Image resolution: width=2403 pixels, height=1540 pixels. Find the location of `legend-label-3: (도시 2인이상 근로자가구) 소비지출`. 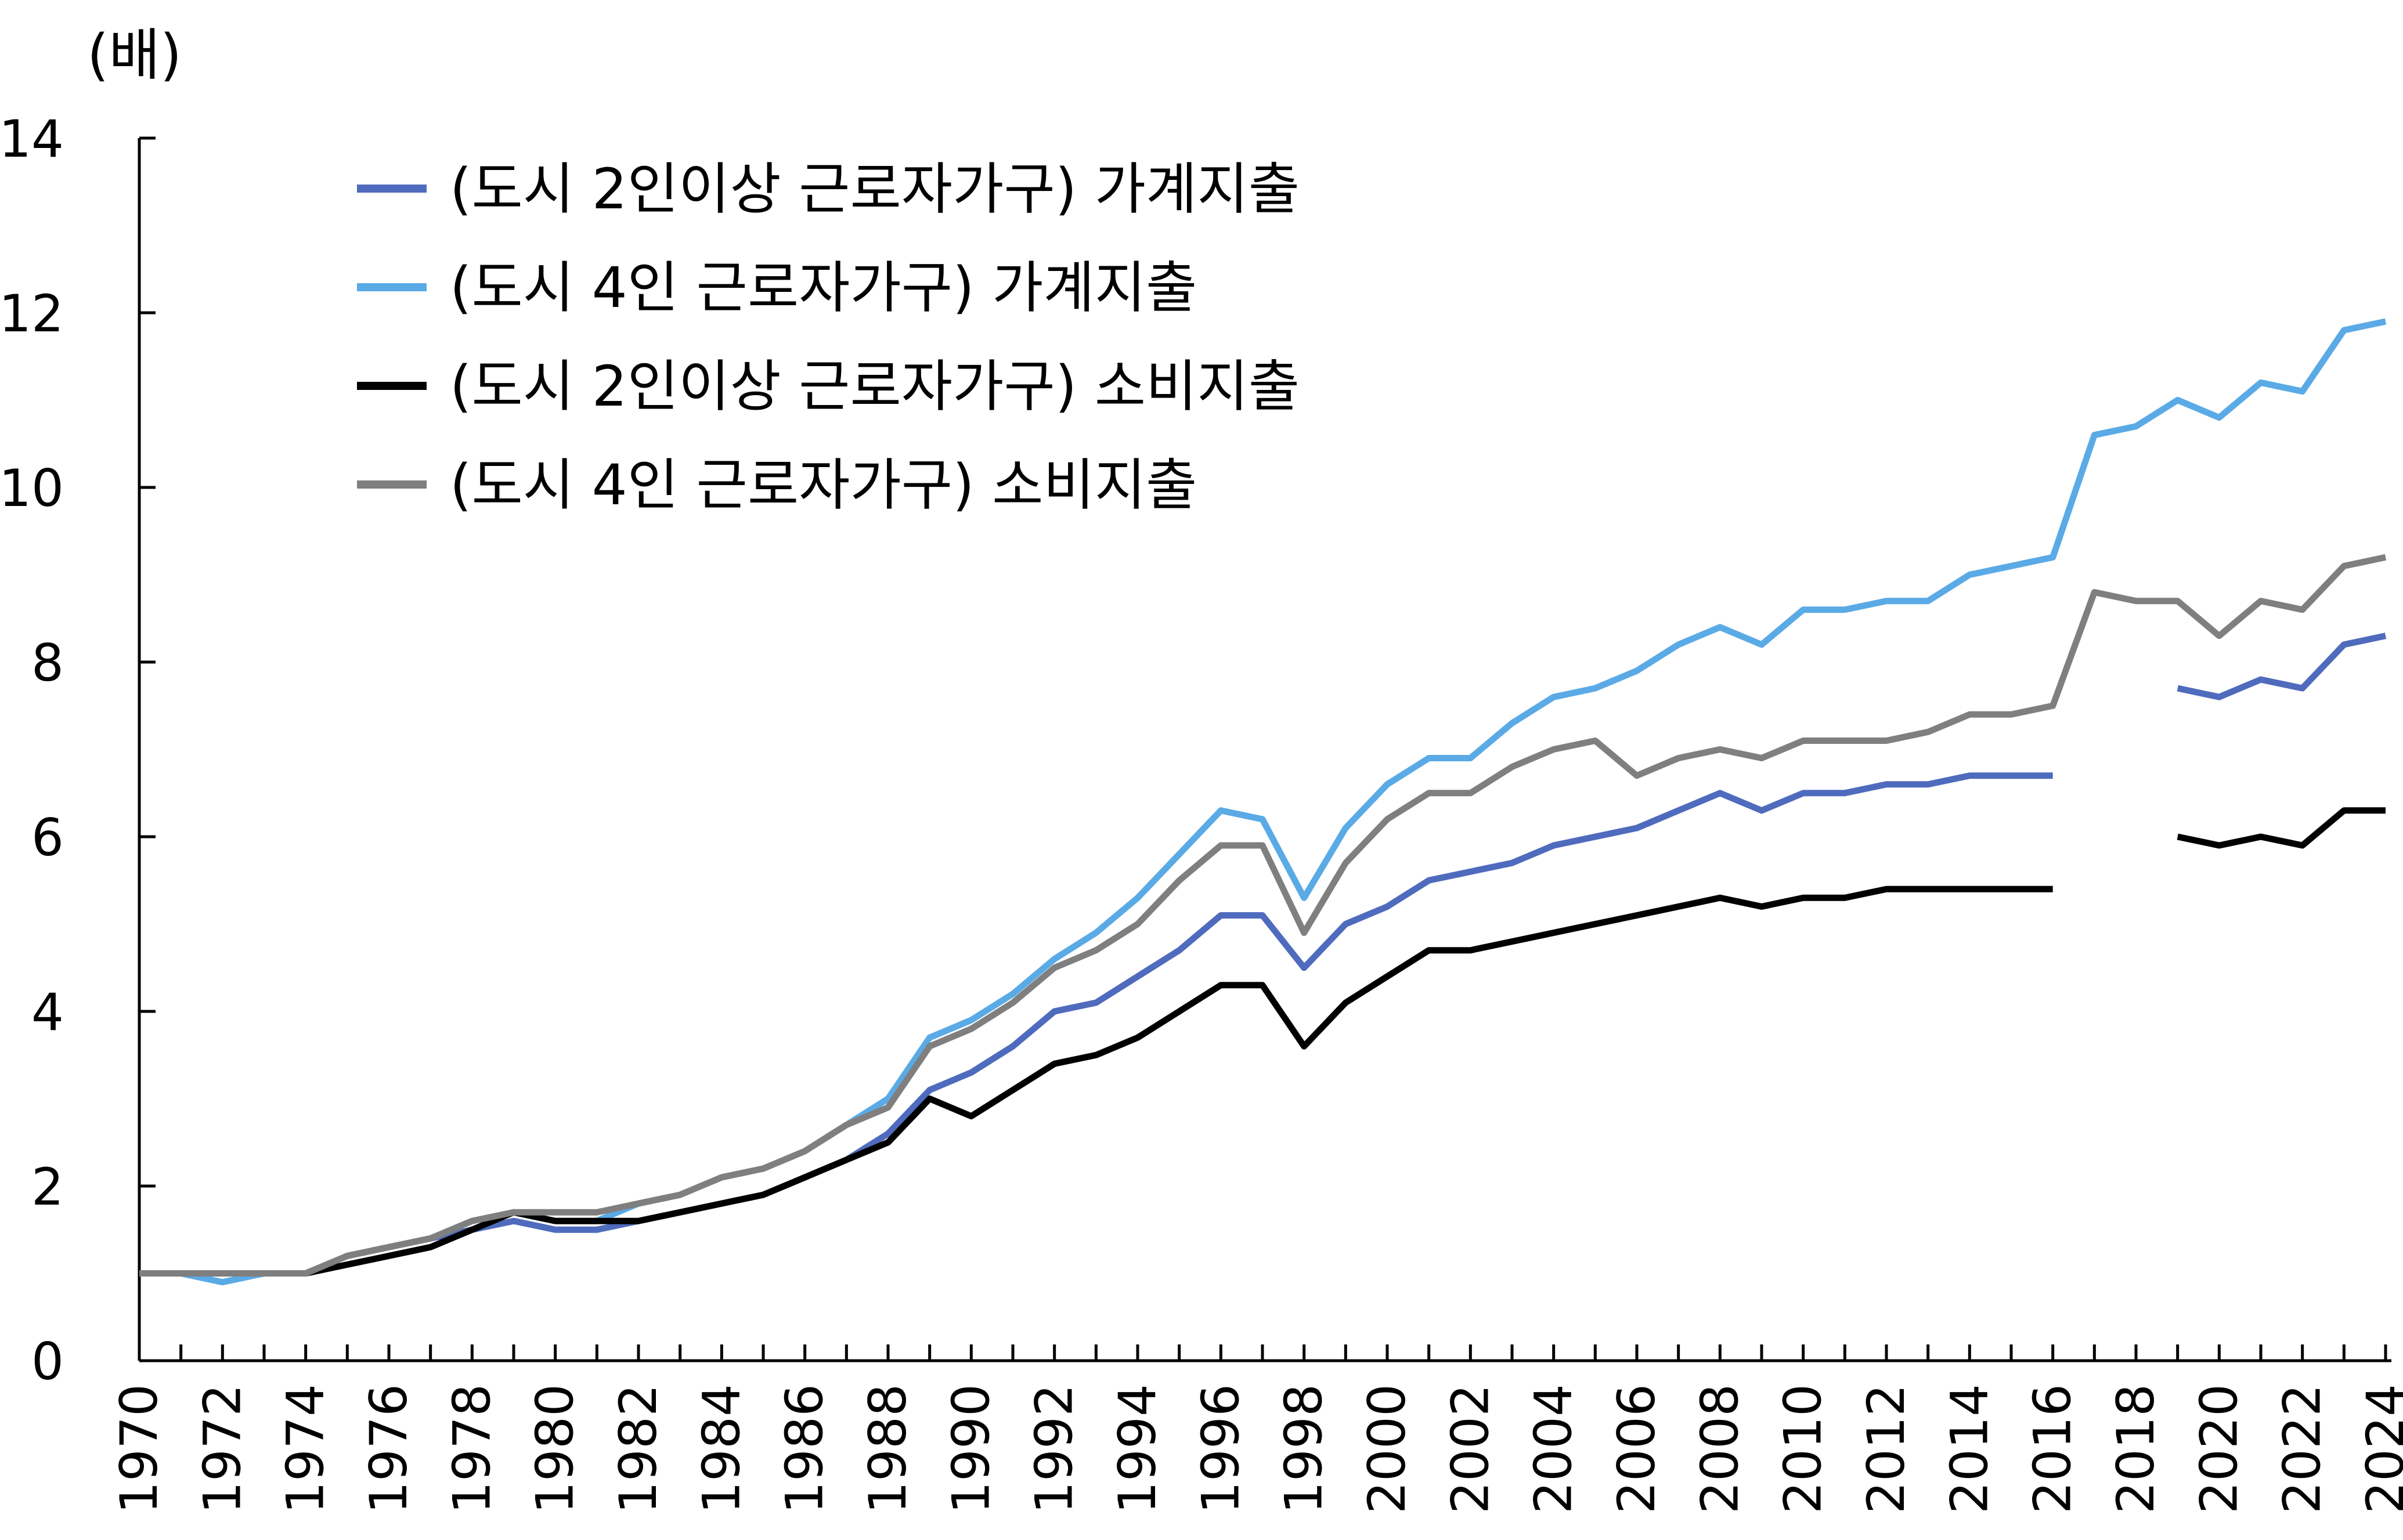

legend-label-3: (도시 2인이상 근로자가구) 소비지출 is located at coordinates (875, 387).